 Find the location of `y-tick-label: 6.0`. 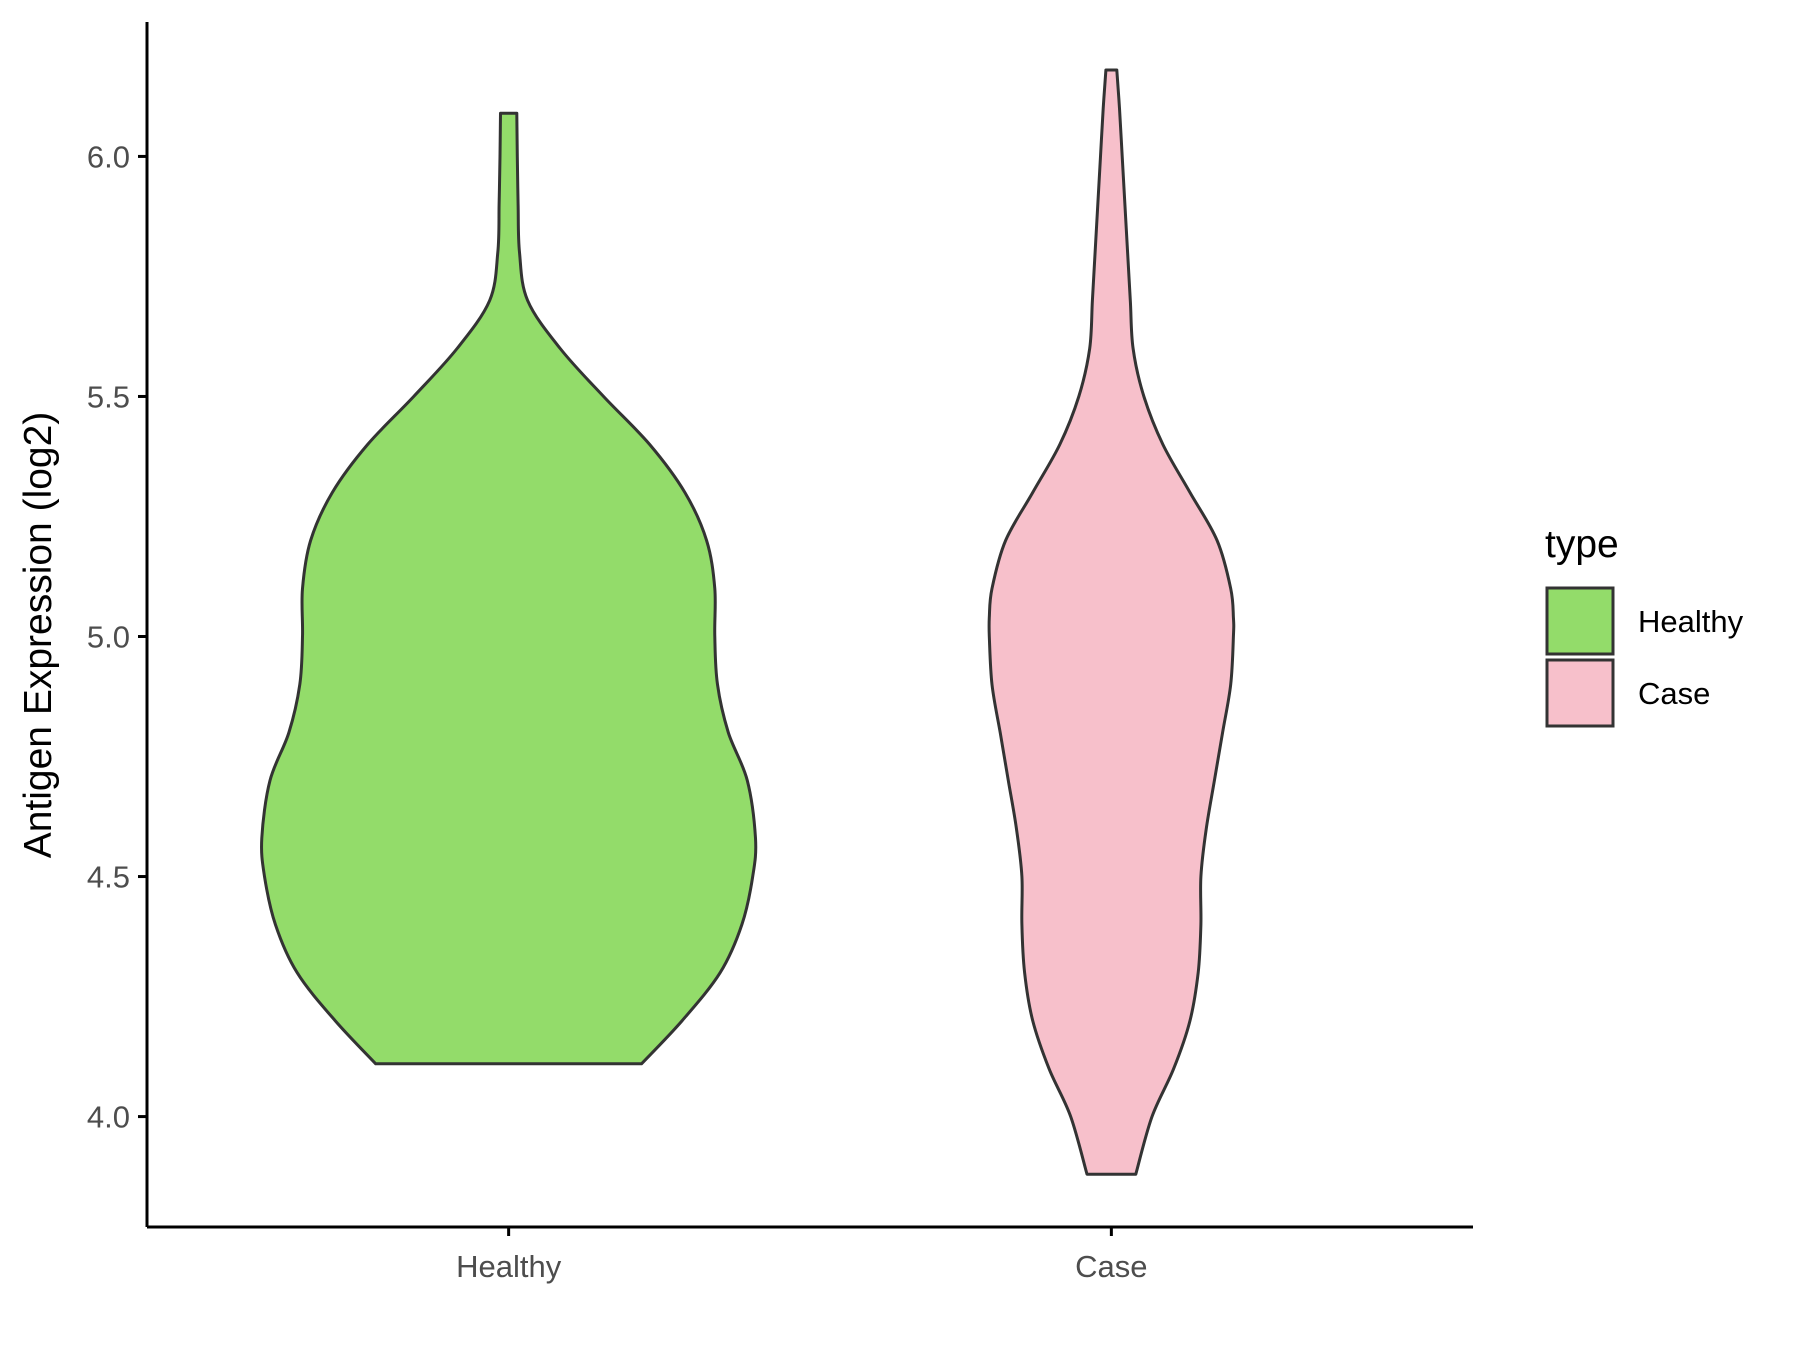

y-tick-label: 6.0 is located at coordinates (108, 156).